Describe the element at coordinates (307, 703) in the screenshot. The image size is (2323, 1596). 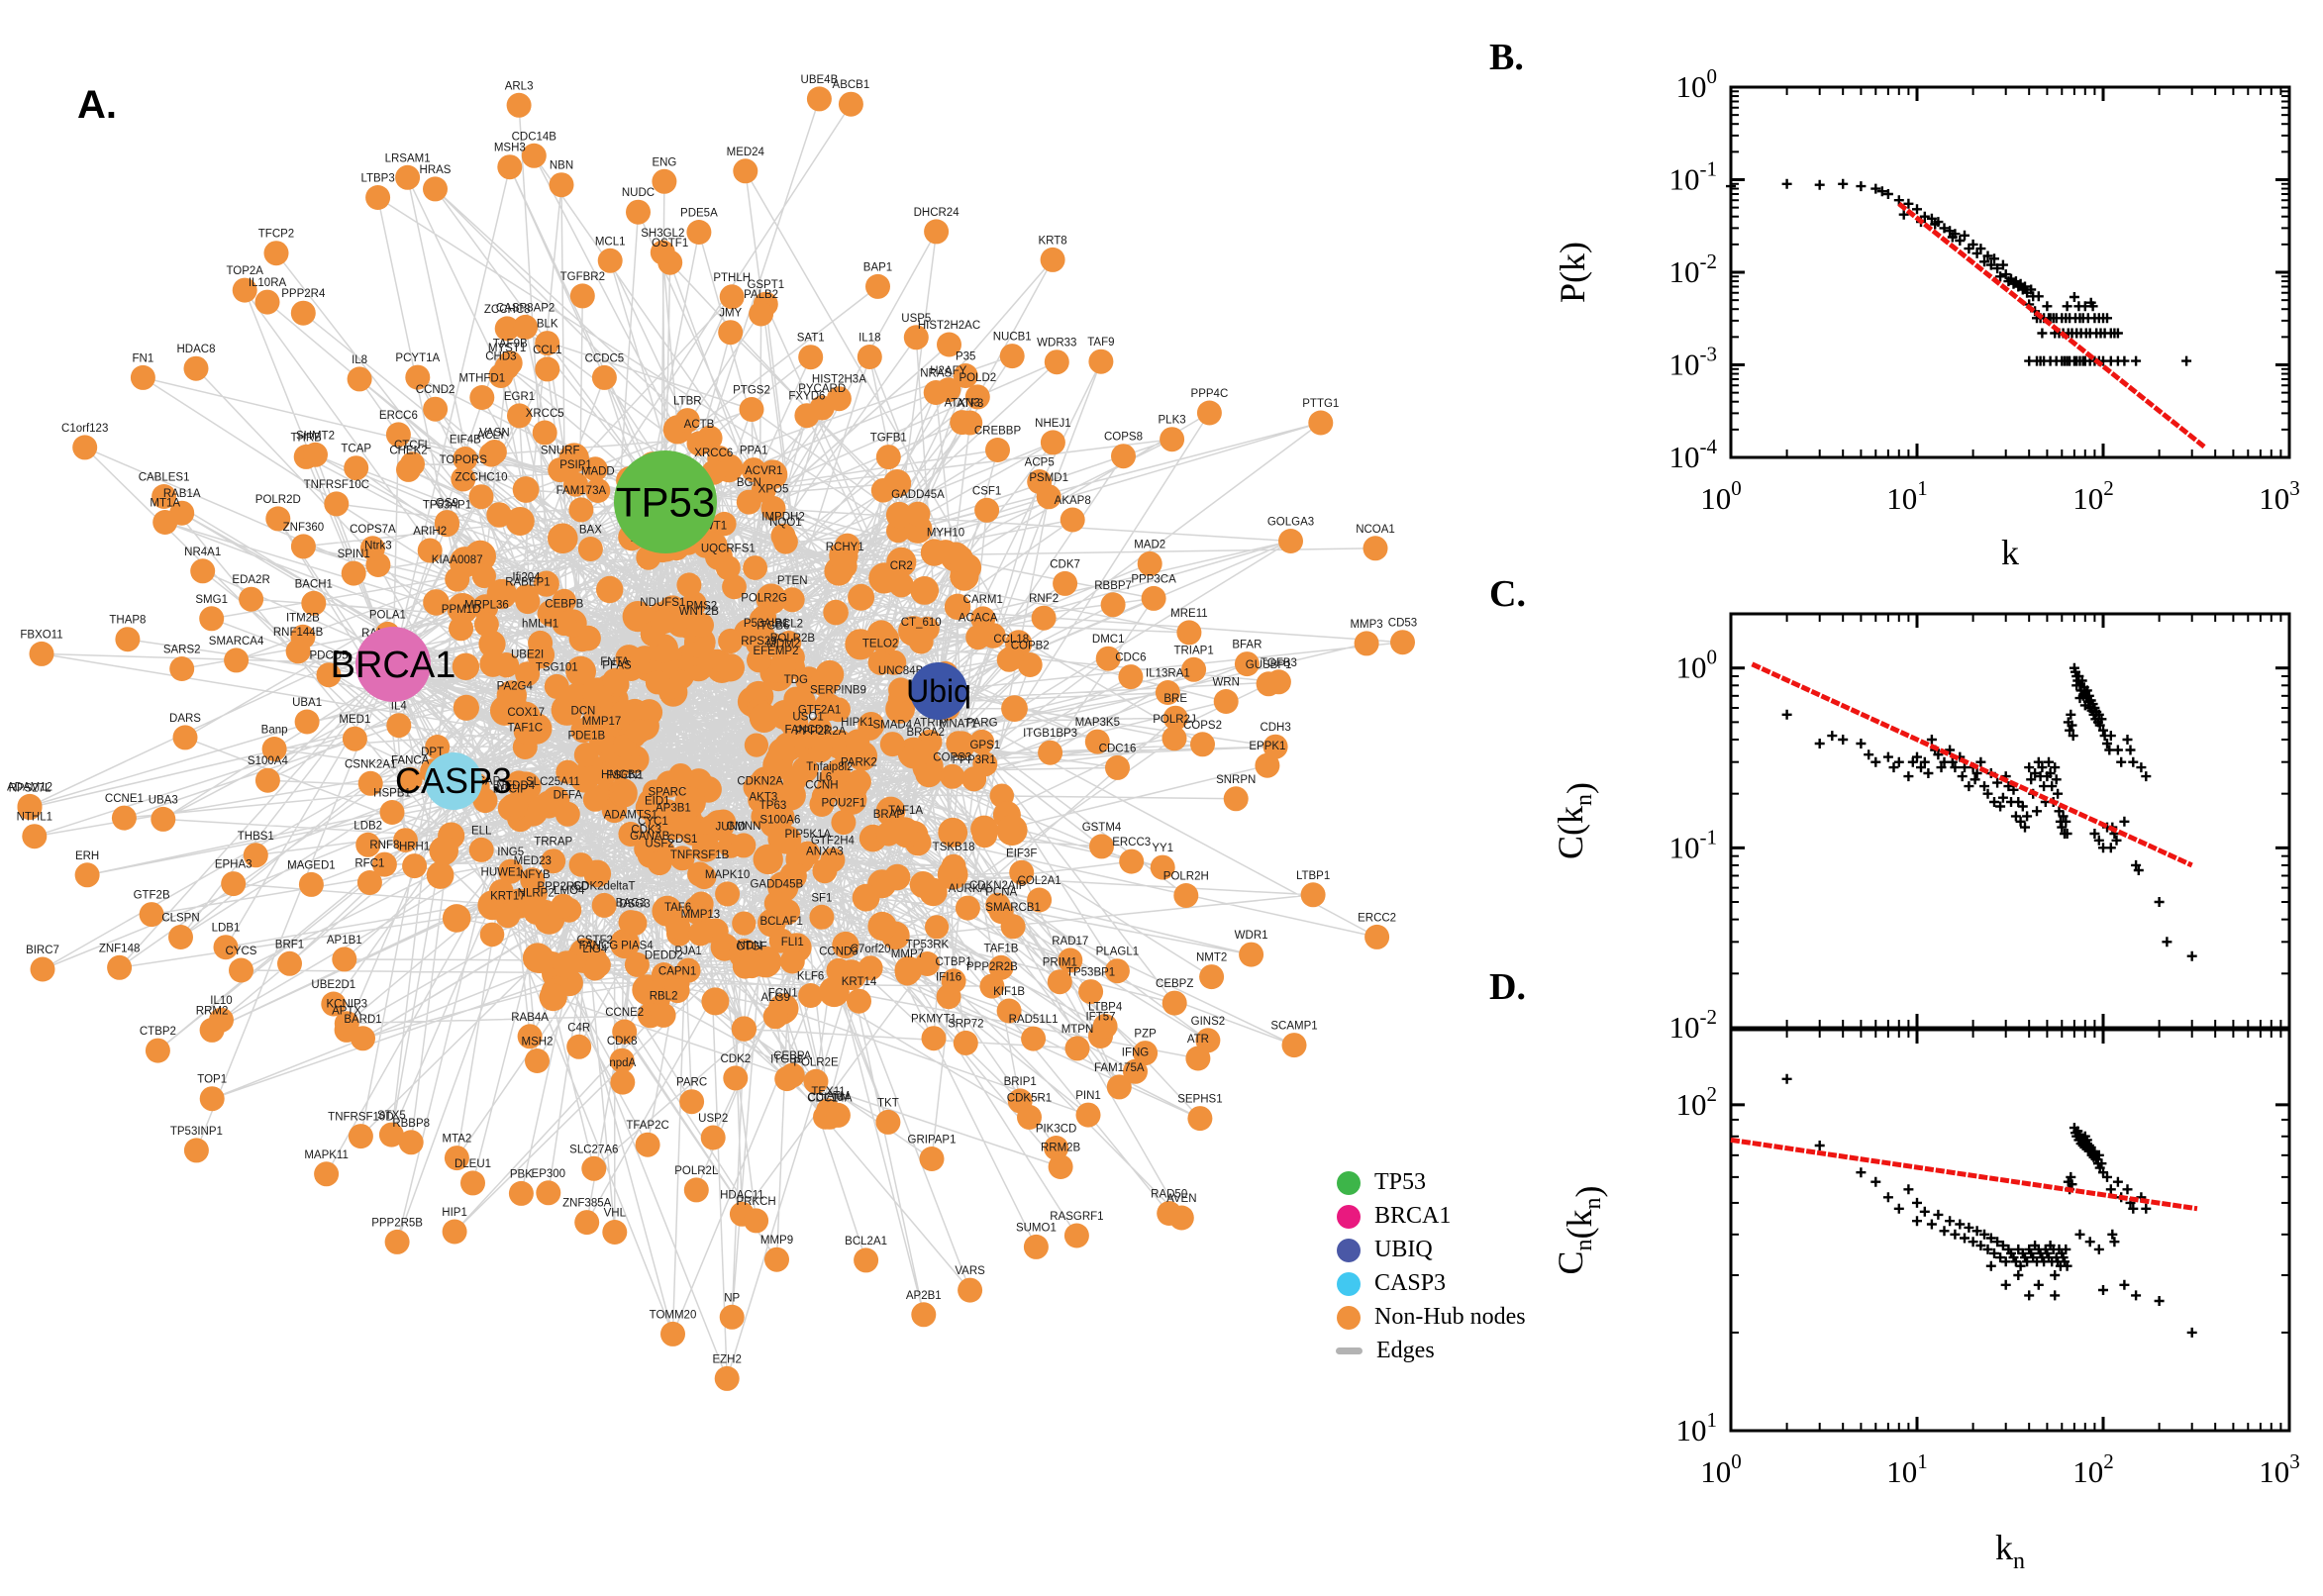
I see `node-label: UBA1` at that location.